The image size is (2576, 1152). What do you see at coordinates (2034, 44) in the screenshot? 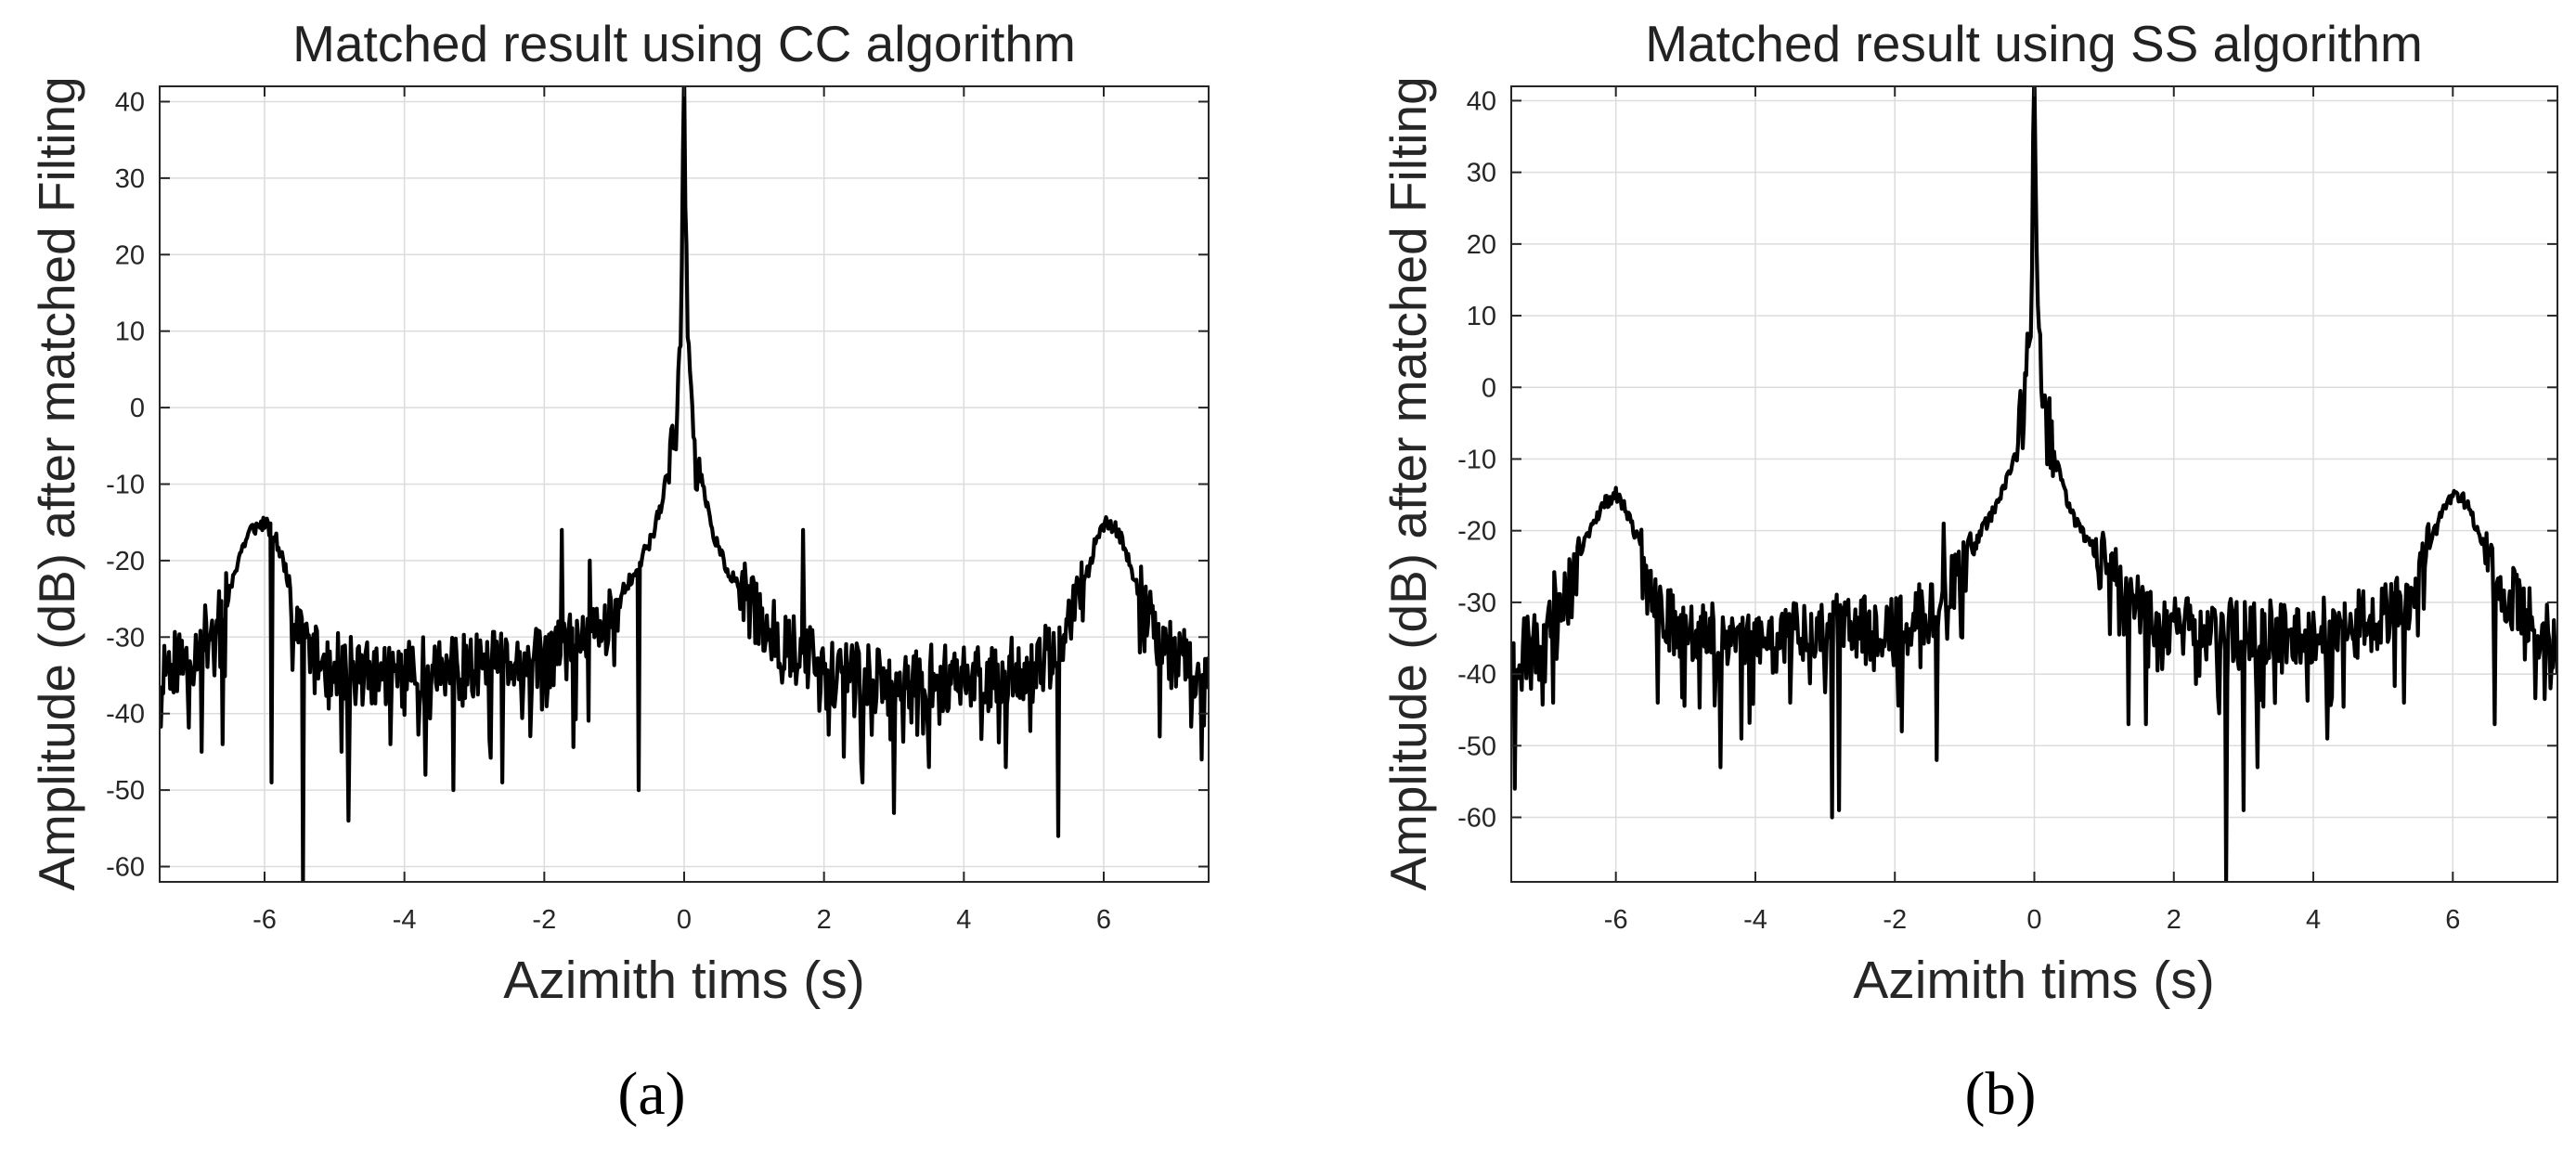
I see `chart-title: Matched result using SS algorithm` at bounding box center [2034, 44].